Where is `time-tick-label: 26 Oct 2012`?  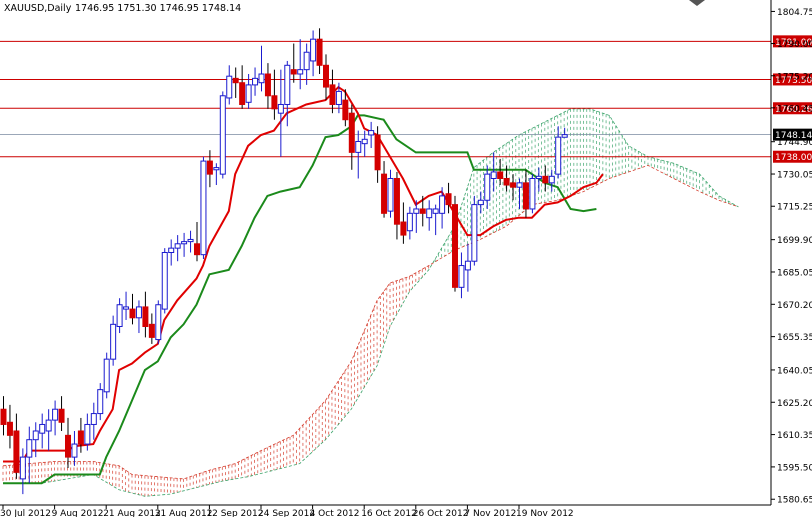 time-tick-label: 26 Oct 2012 is located at coordinates (441, 513).